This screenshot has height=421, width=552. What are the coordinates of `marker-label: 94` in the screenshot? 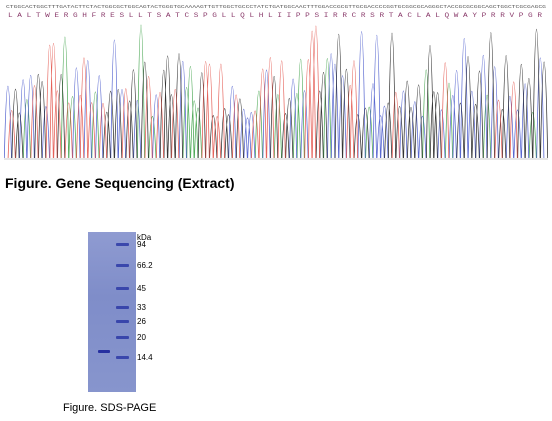 It's located at (141, 244).